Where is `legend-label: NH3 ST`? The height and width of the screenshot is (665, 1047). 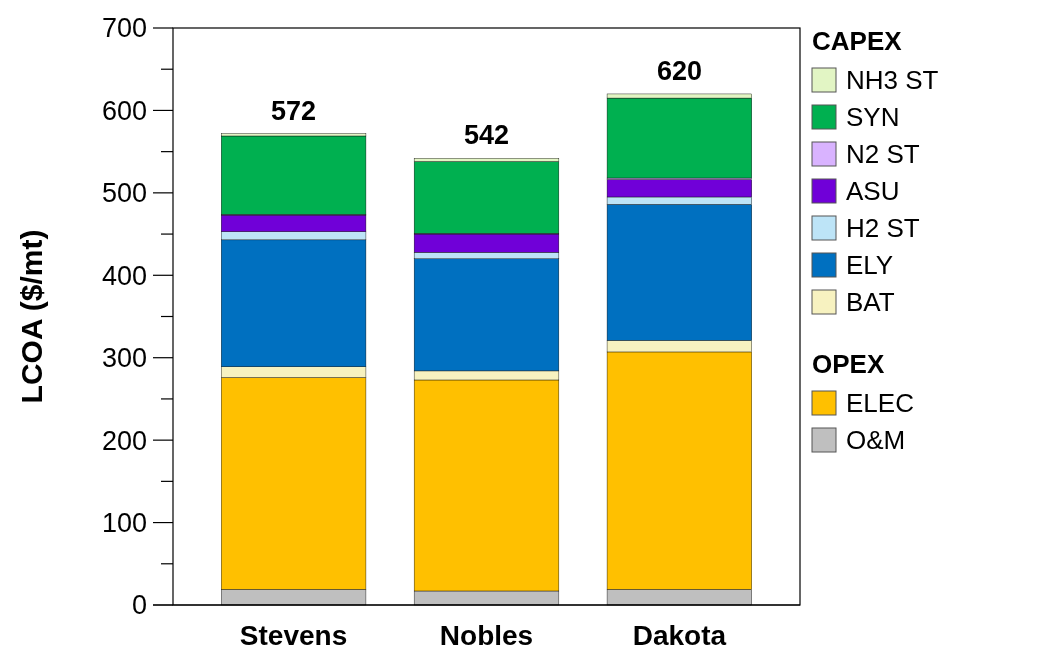
legend-label: NH3 ST is located at coordinates (892, 80).